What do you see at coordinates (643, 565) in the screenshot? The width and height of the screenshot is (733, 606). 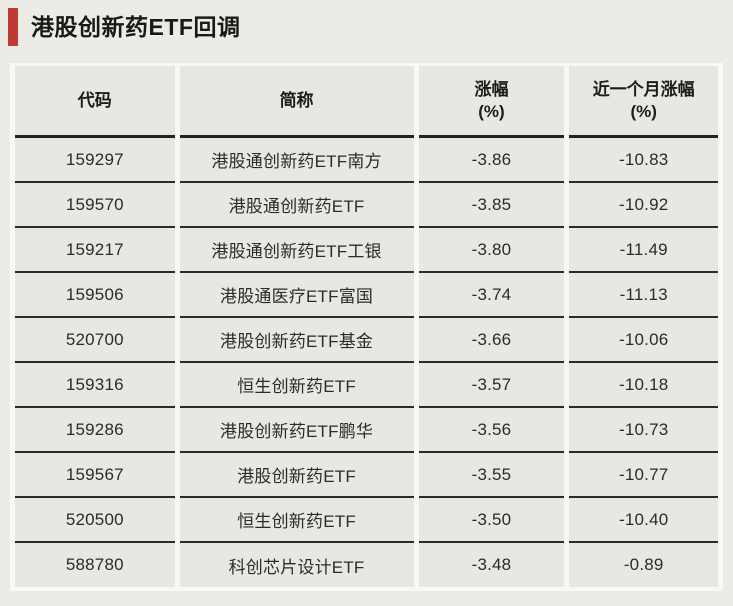 I see `cell-month-change: -0.89` at bounding box center [643, 565].